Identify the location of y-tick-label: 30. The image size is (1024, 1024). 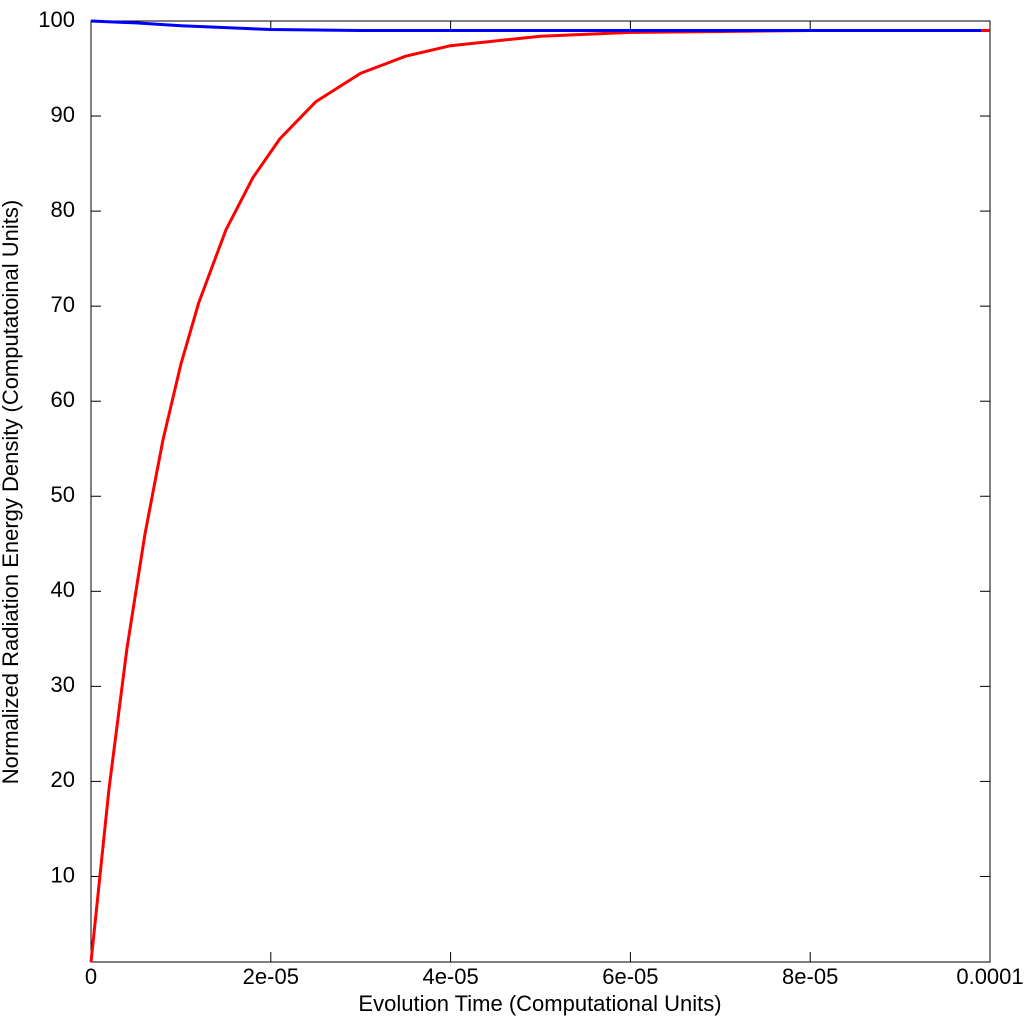
(63, 684).